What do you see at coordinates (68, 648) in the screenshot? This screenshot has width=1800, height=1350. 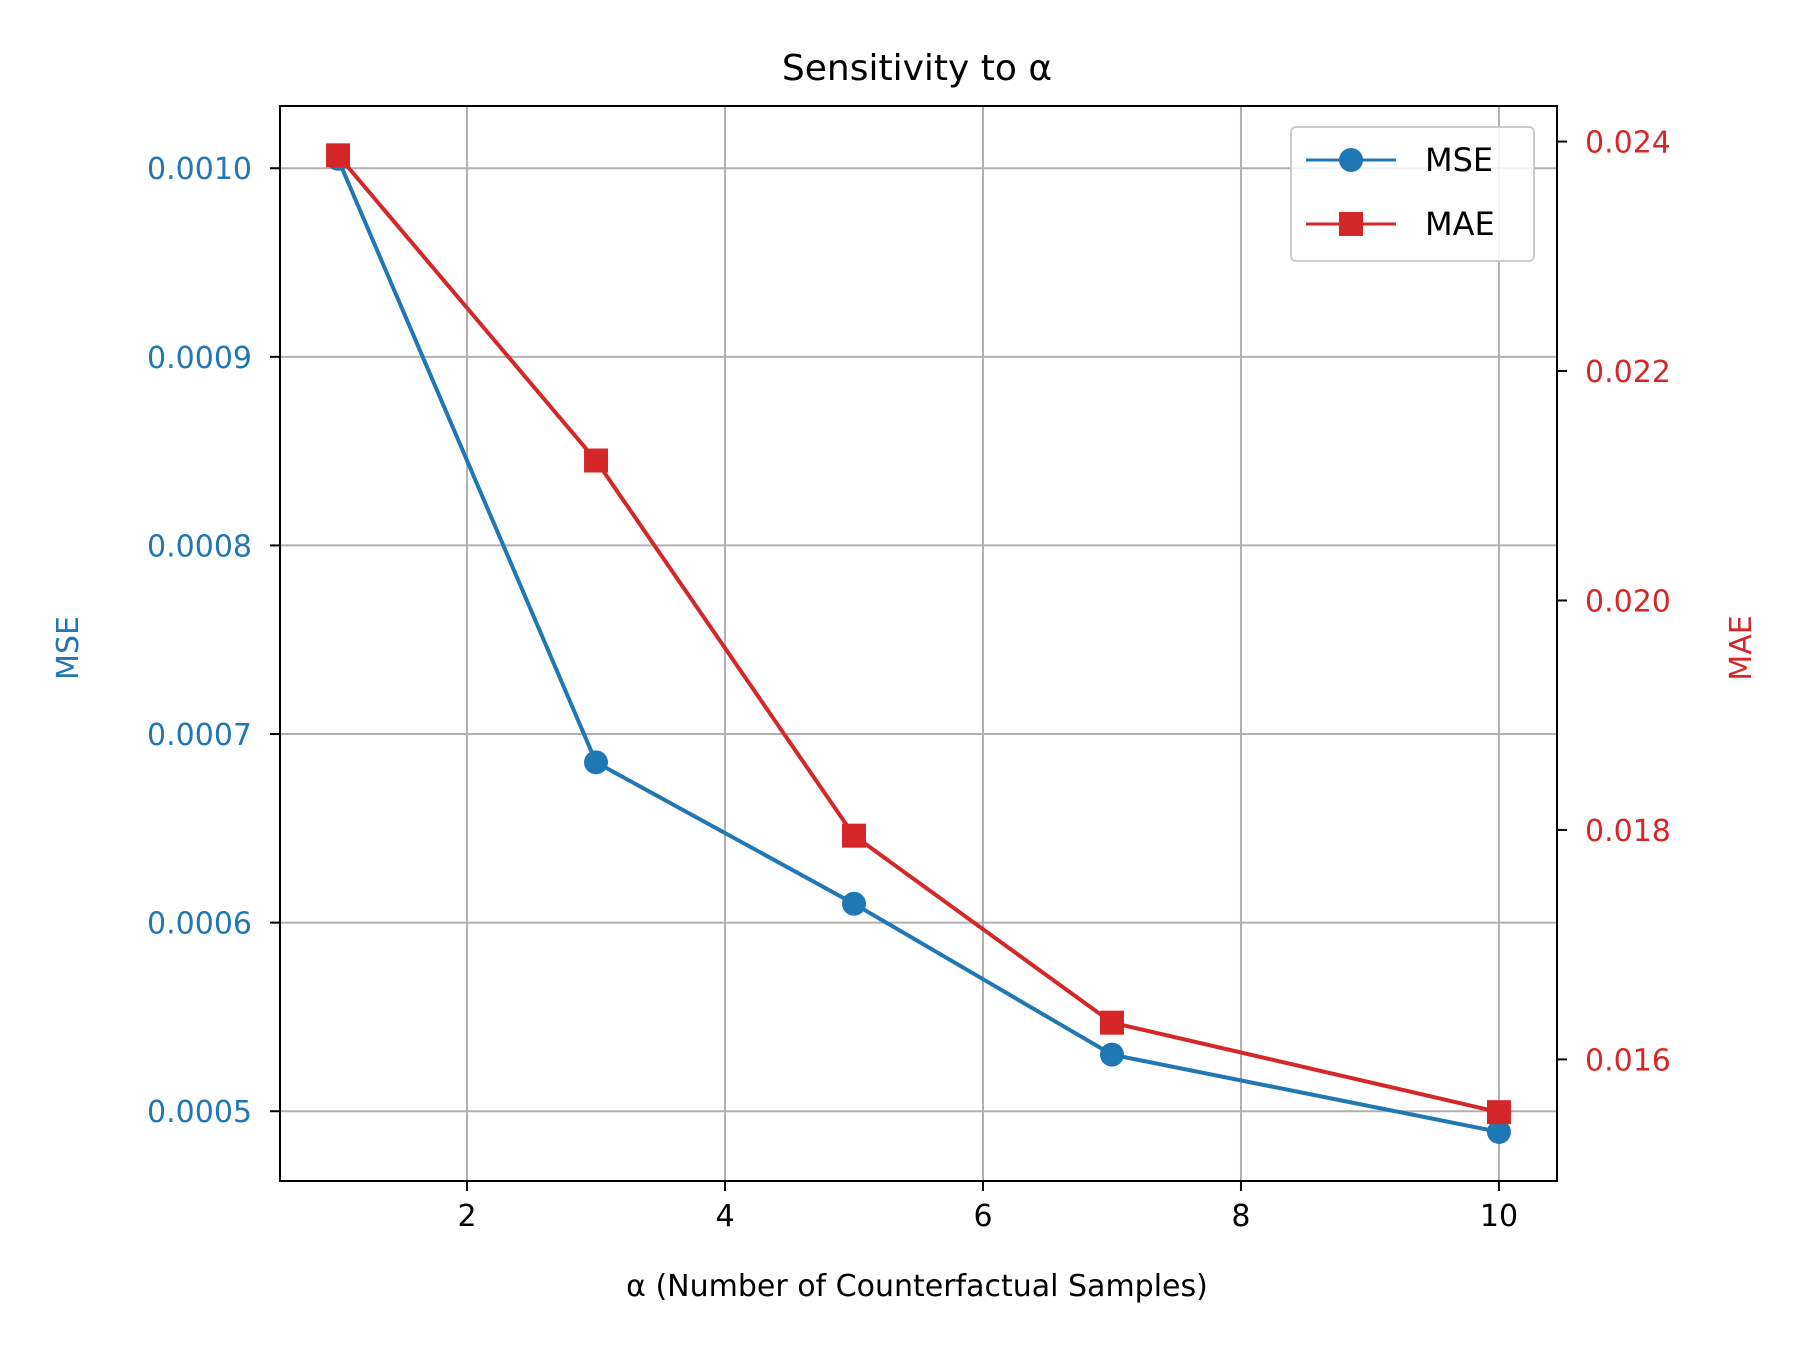 I see `y-axis-label-left: MSE` at bounding box center [68, 648].